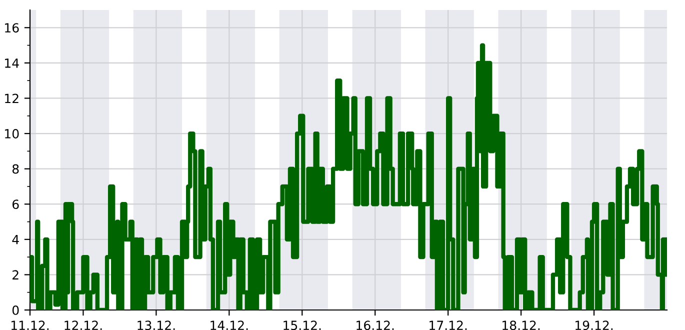 The width and height of the screenshot is (685, 330). Describe the element at coordinates (15, 205) in the screenshot. I see `y-tick-label: 6` at that location.